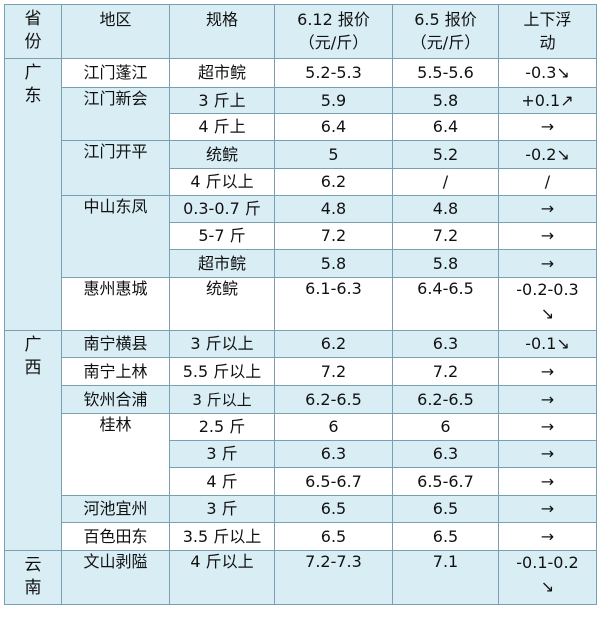 The height and width of the screenshot is (620, 600). Describe the element at coordinates (115, 371) in the screenshot. I see `region-cell: 南宁上林` at that location.